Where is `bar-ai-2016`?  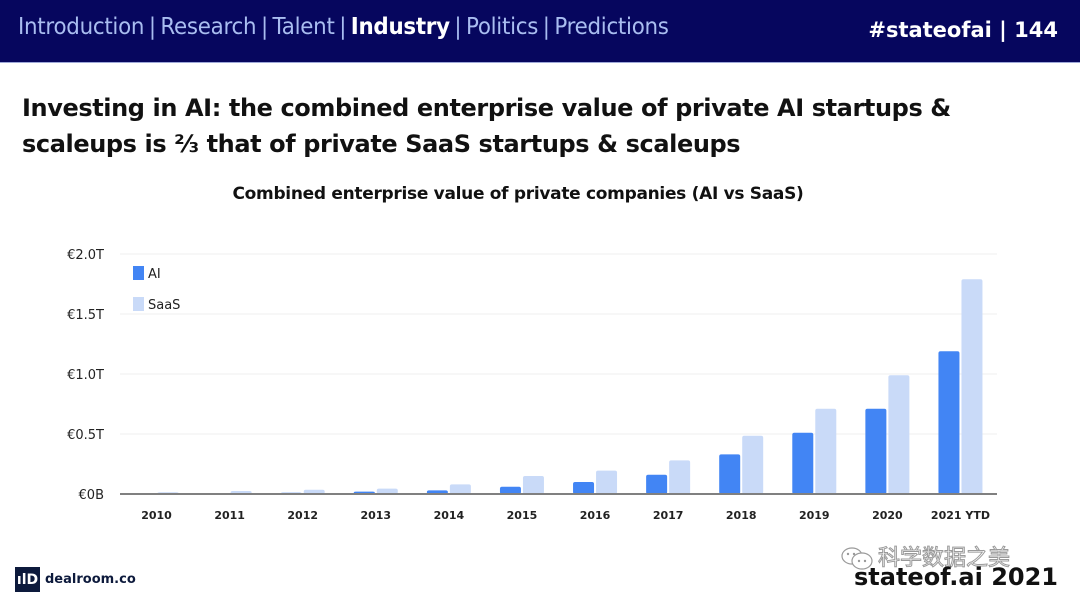 bar-ai-2016 is located at coordinates (584, 488).